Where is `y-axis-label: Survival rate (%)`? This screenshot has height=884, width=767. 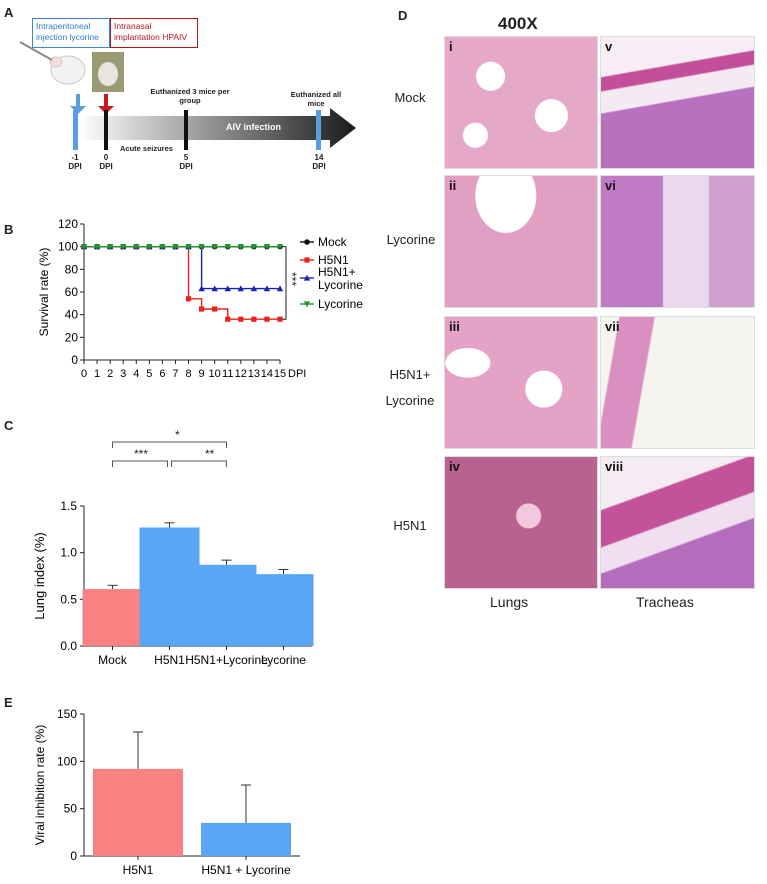 y-axis-label: Survival rate (%) is located at coordinates (44, 292).